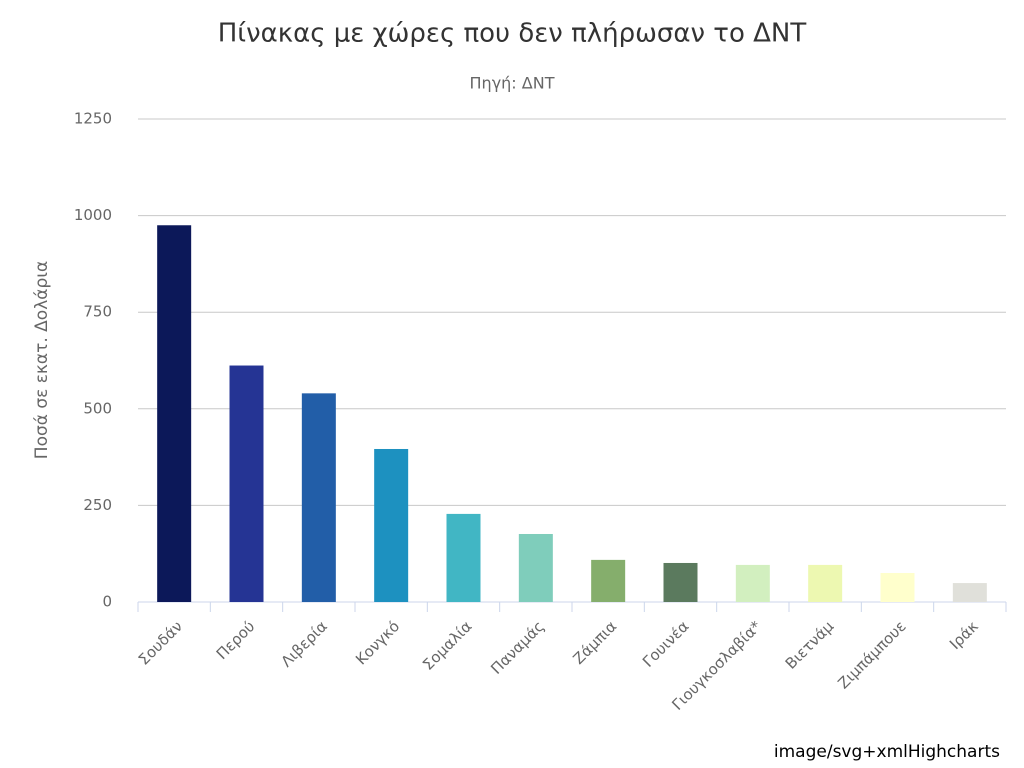 The width and height of the screenshot is (1024, 768). Describe the element at coordinates (97, 408) in the screenshot. I see `y-tick-label: 500` at that location.